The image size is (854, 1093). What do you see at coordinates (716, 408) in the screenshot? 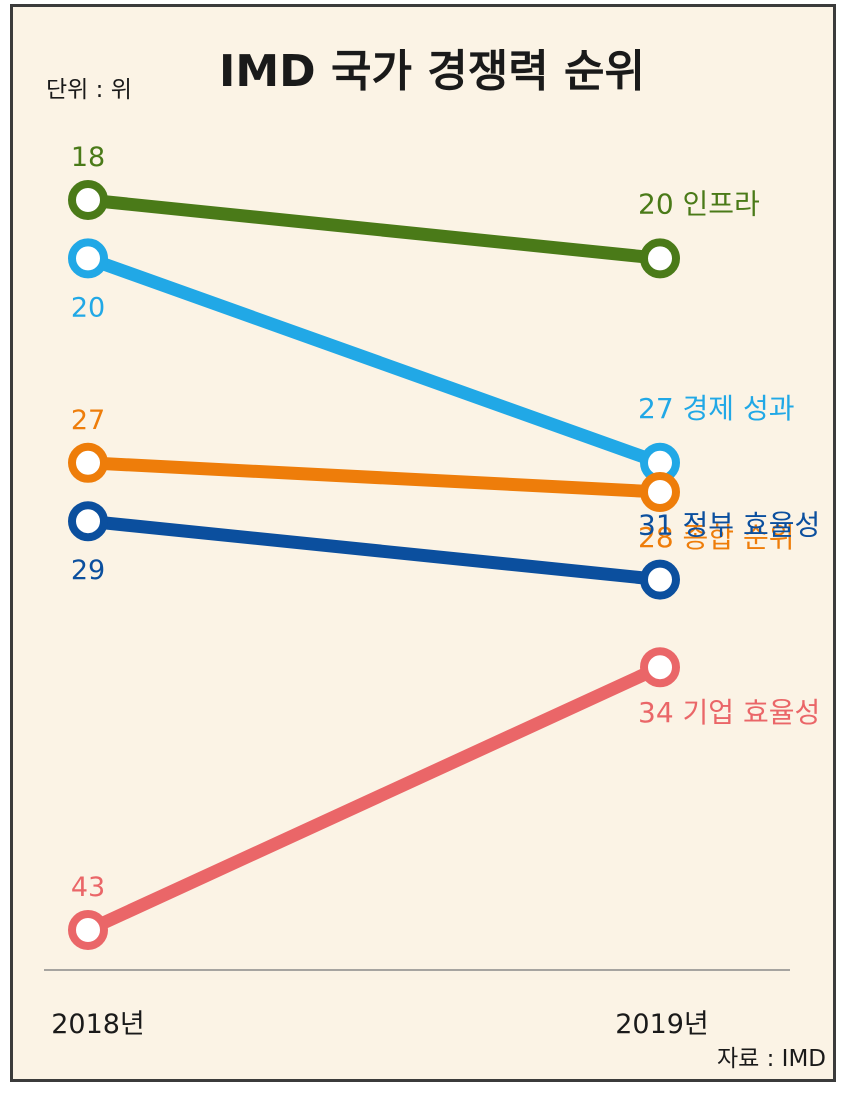
I see `data-label-경제-성과-2019: 27 경제 성과` at bounding box center [716, 408].